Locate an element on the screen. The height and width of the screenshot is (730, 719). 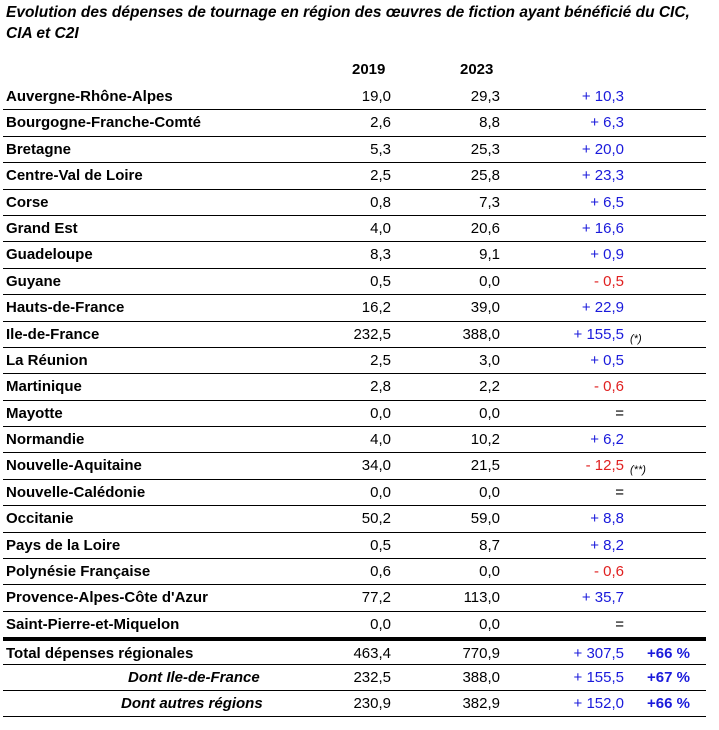
region-name: Guyane is located at coordinates (34, 281).